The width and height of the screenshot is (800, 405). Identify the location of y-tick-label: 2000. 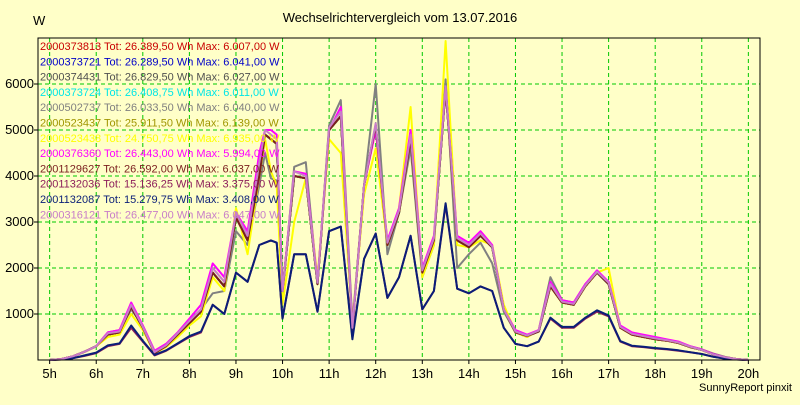
(19, 267).